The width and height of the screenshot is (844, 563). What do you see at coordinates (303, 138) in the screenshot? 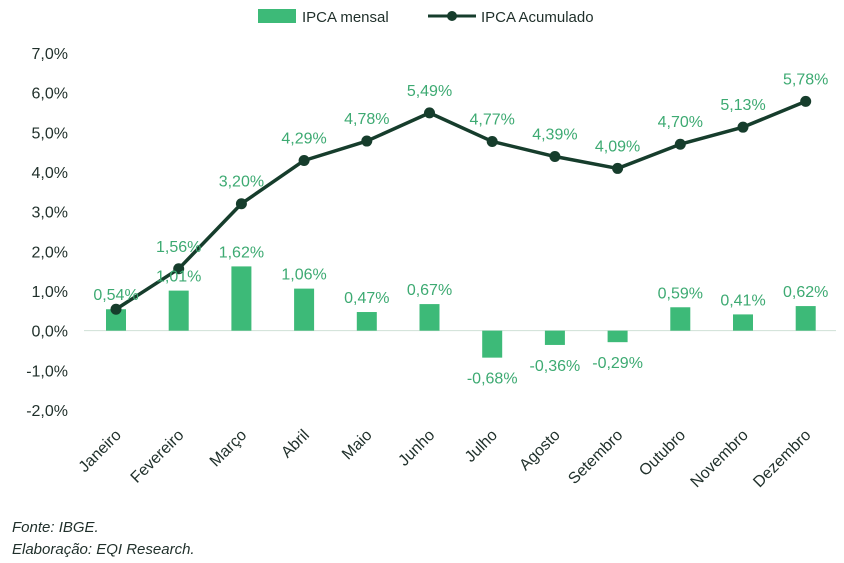
I see `line-value-label: 4,29%` at bounding box center [303, 138].